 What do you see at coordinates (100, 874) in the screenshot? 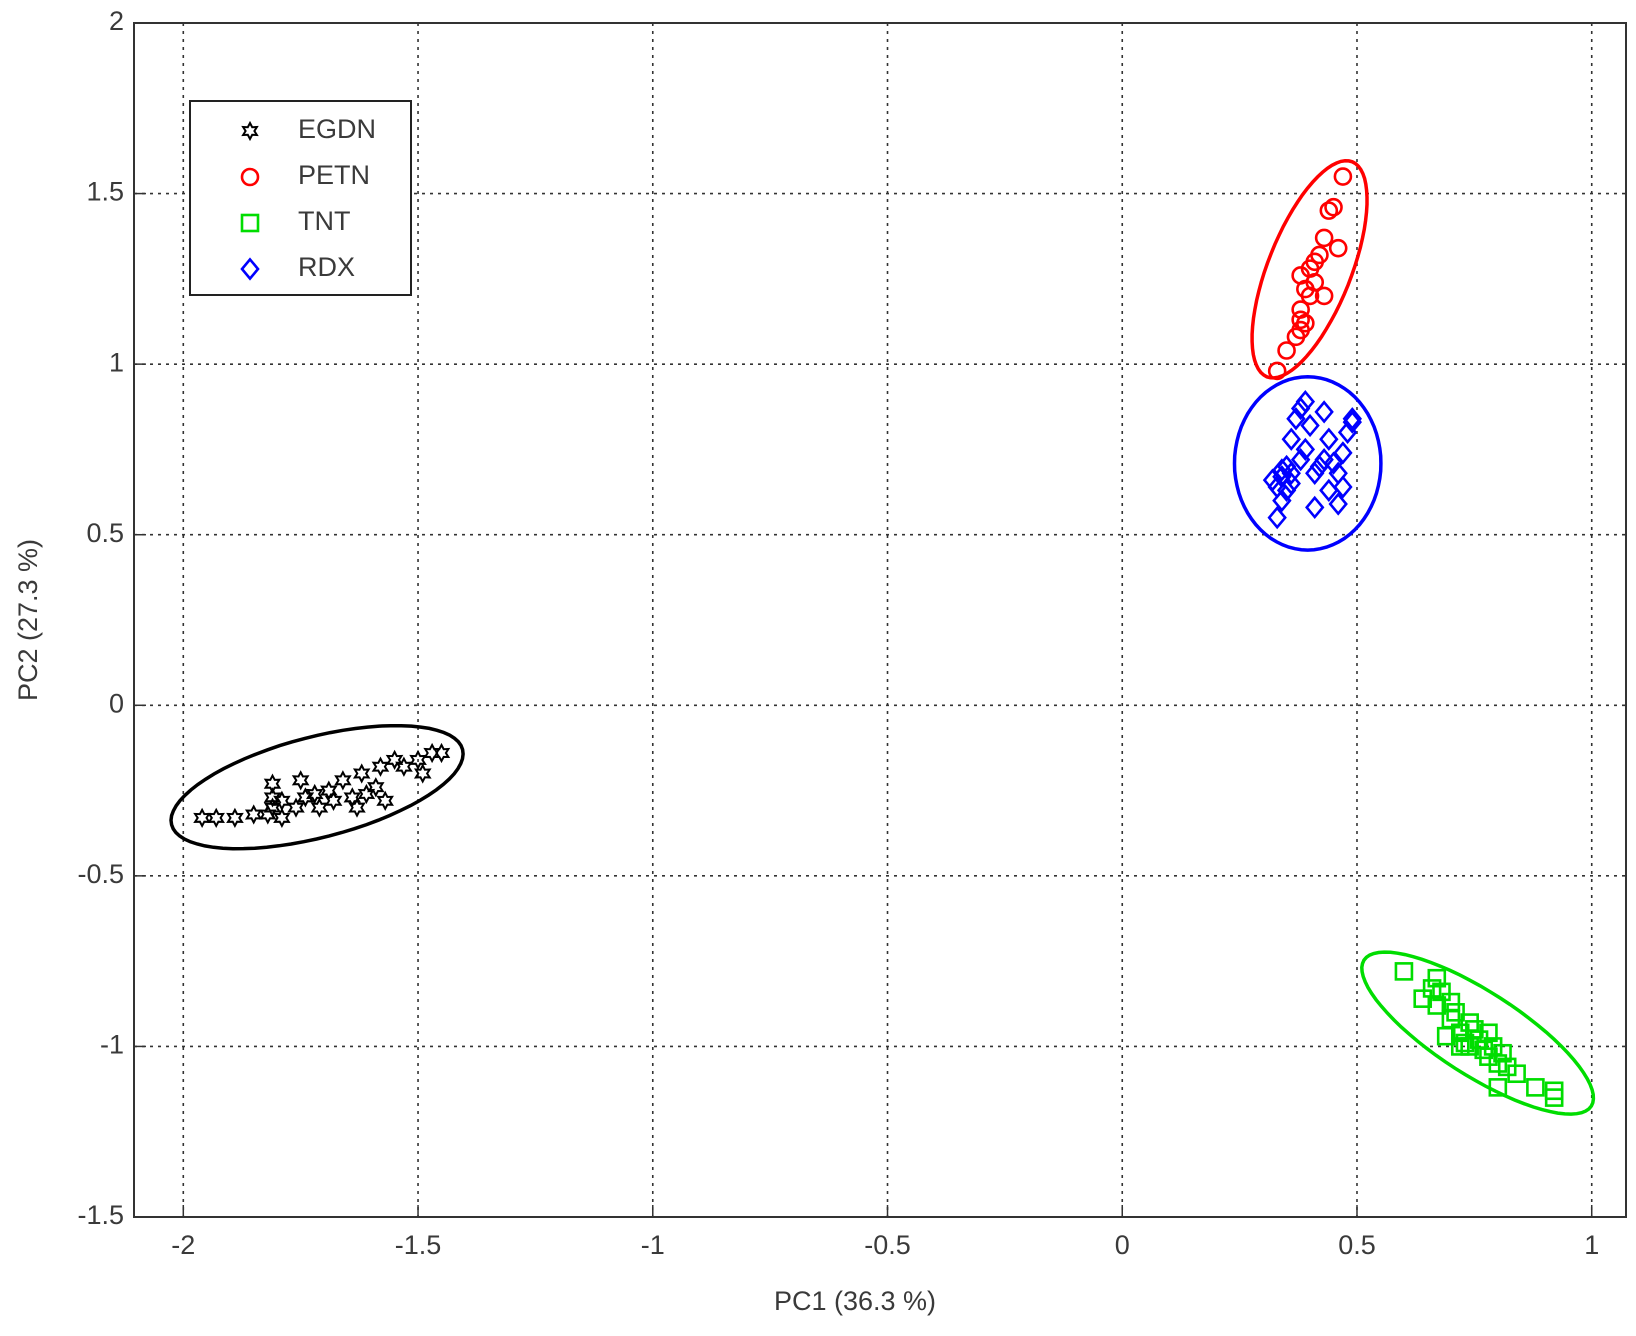
I see `y-tick-label: -0.5` at bounding box center [100, 874].